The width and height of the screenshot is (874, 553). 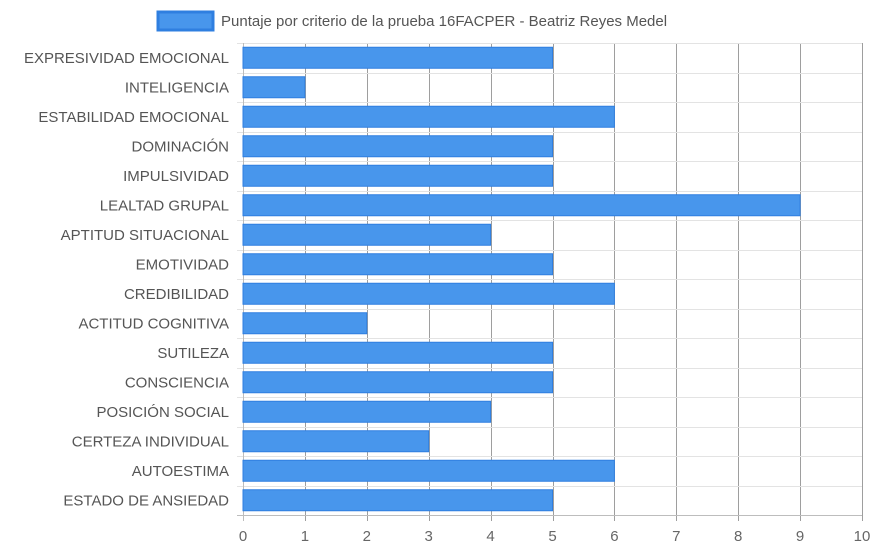 I want to click on category-label: INTELIGENCIA, so click(x=177, y=87).